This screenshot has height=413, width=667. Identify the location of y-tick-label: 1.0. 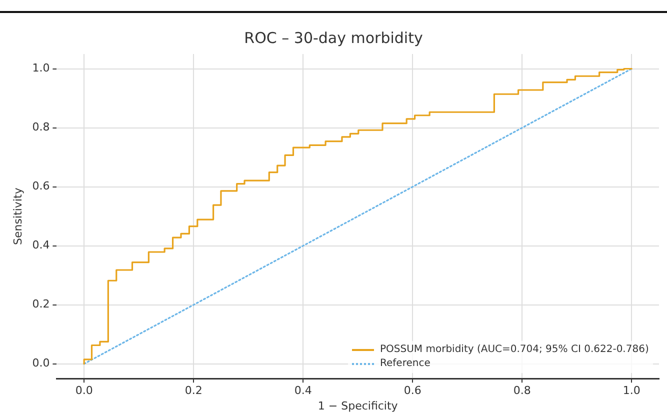
(41, 68).